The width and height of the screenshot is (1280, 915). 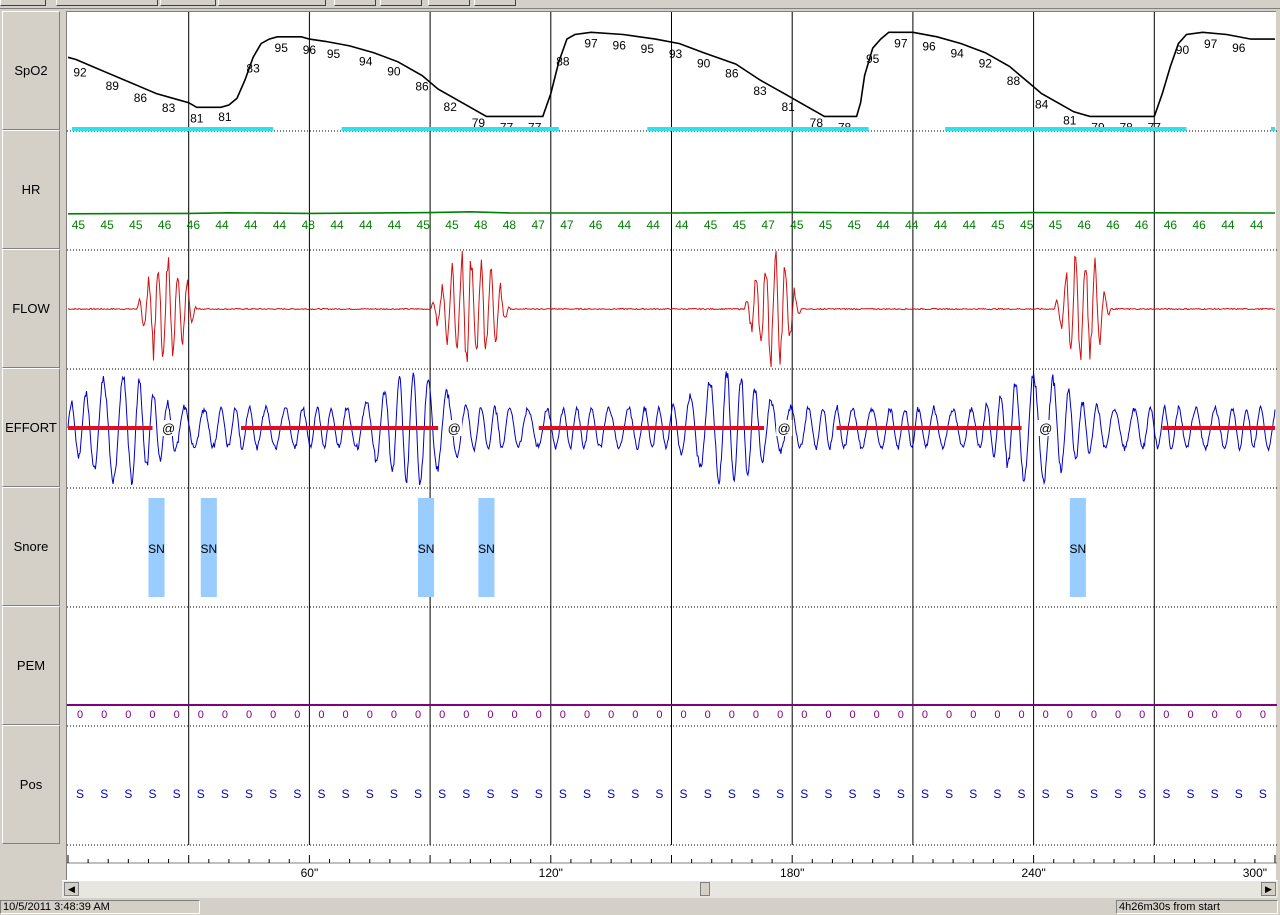 I want to click on channel-label-effort: EFFORT, so click(x=31, y=427).